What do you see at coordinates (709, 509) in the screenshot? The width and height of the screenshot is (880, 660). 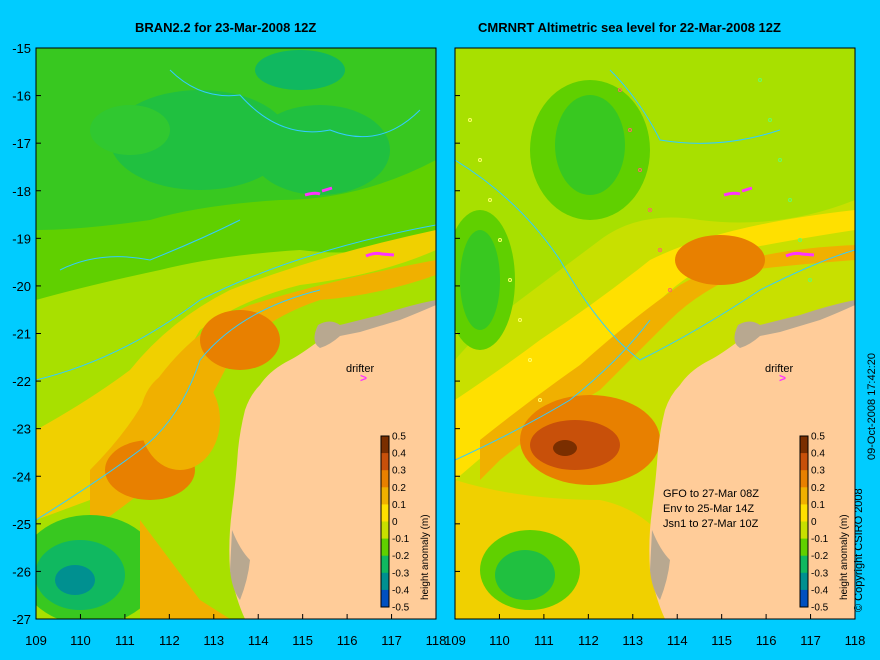 I see `satellite-note-env: Env to 25-Mar 14Z` at bounding box center [709, 509].